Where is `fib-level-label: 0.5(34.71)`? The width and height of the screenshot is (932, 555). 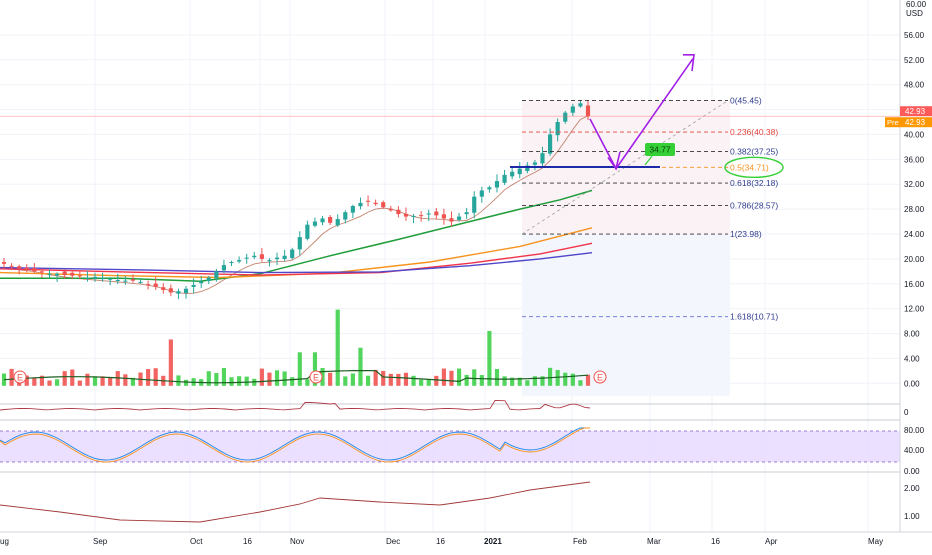 fib-level-label: 0.5(34.71) is located at coordinates (749, 167).